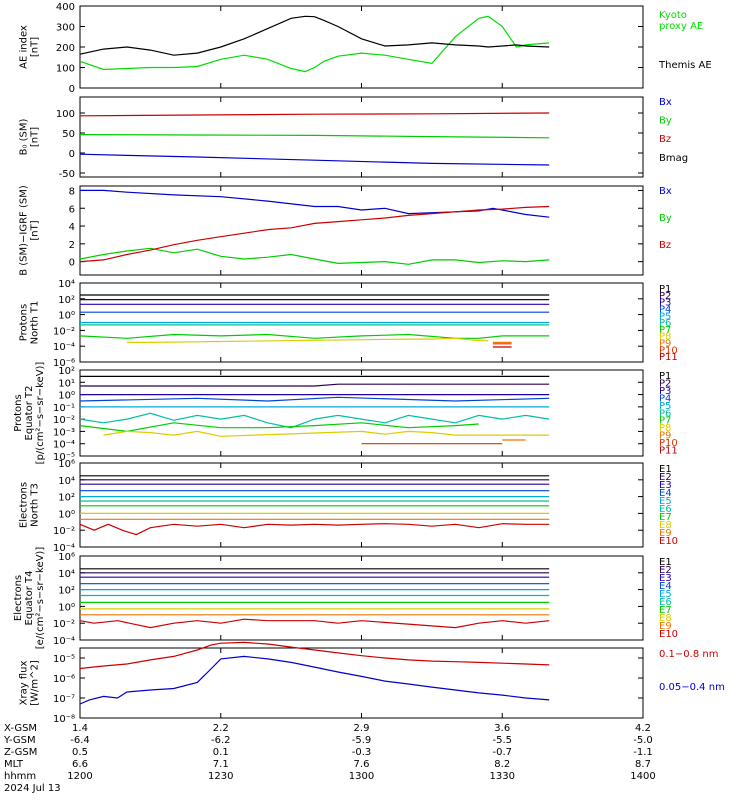  Describe the element at coordinates (643, 752) in the screenshot. I see `xaxis-tick-value: -1.1` at that location.